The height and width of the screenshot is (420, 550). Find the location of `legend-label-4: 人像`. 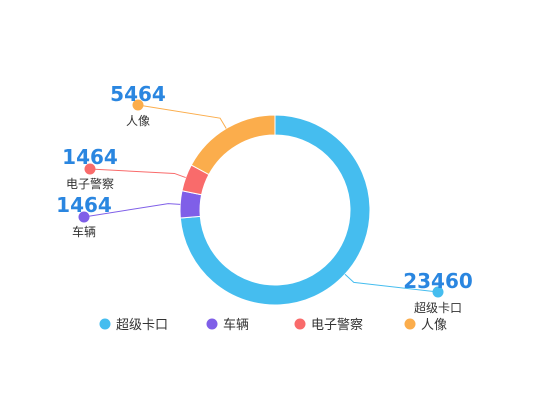

legend-label-4: 人像 is located at coordinates (434, 325).